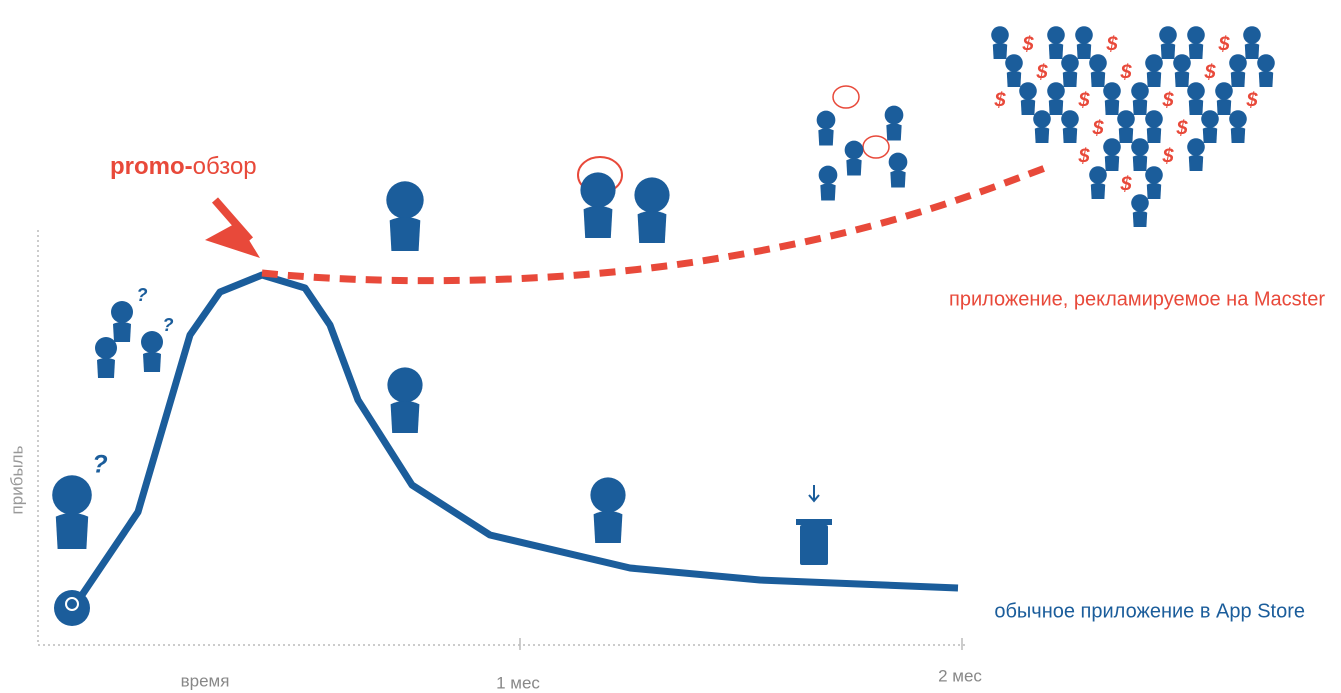 The width and height of the screenshot is (1341, 693). I want to click on y-axis-label: прибыль, so click(16, 479).